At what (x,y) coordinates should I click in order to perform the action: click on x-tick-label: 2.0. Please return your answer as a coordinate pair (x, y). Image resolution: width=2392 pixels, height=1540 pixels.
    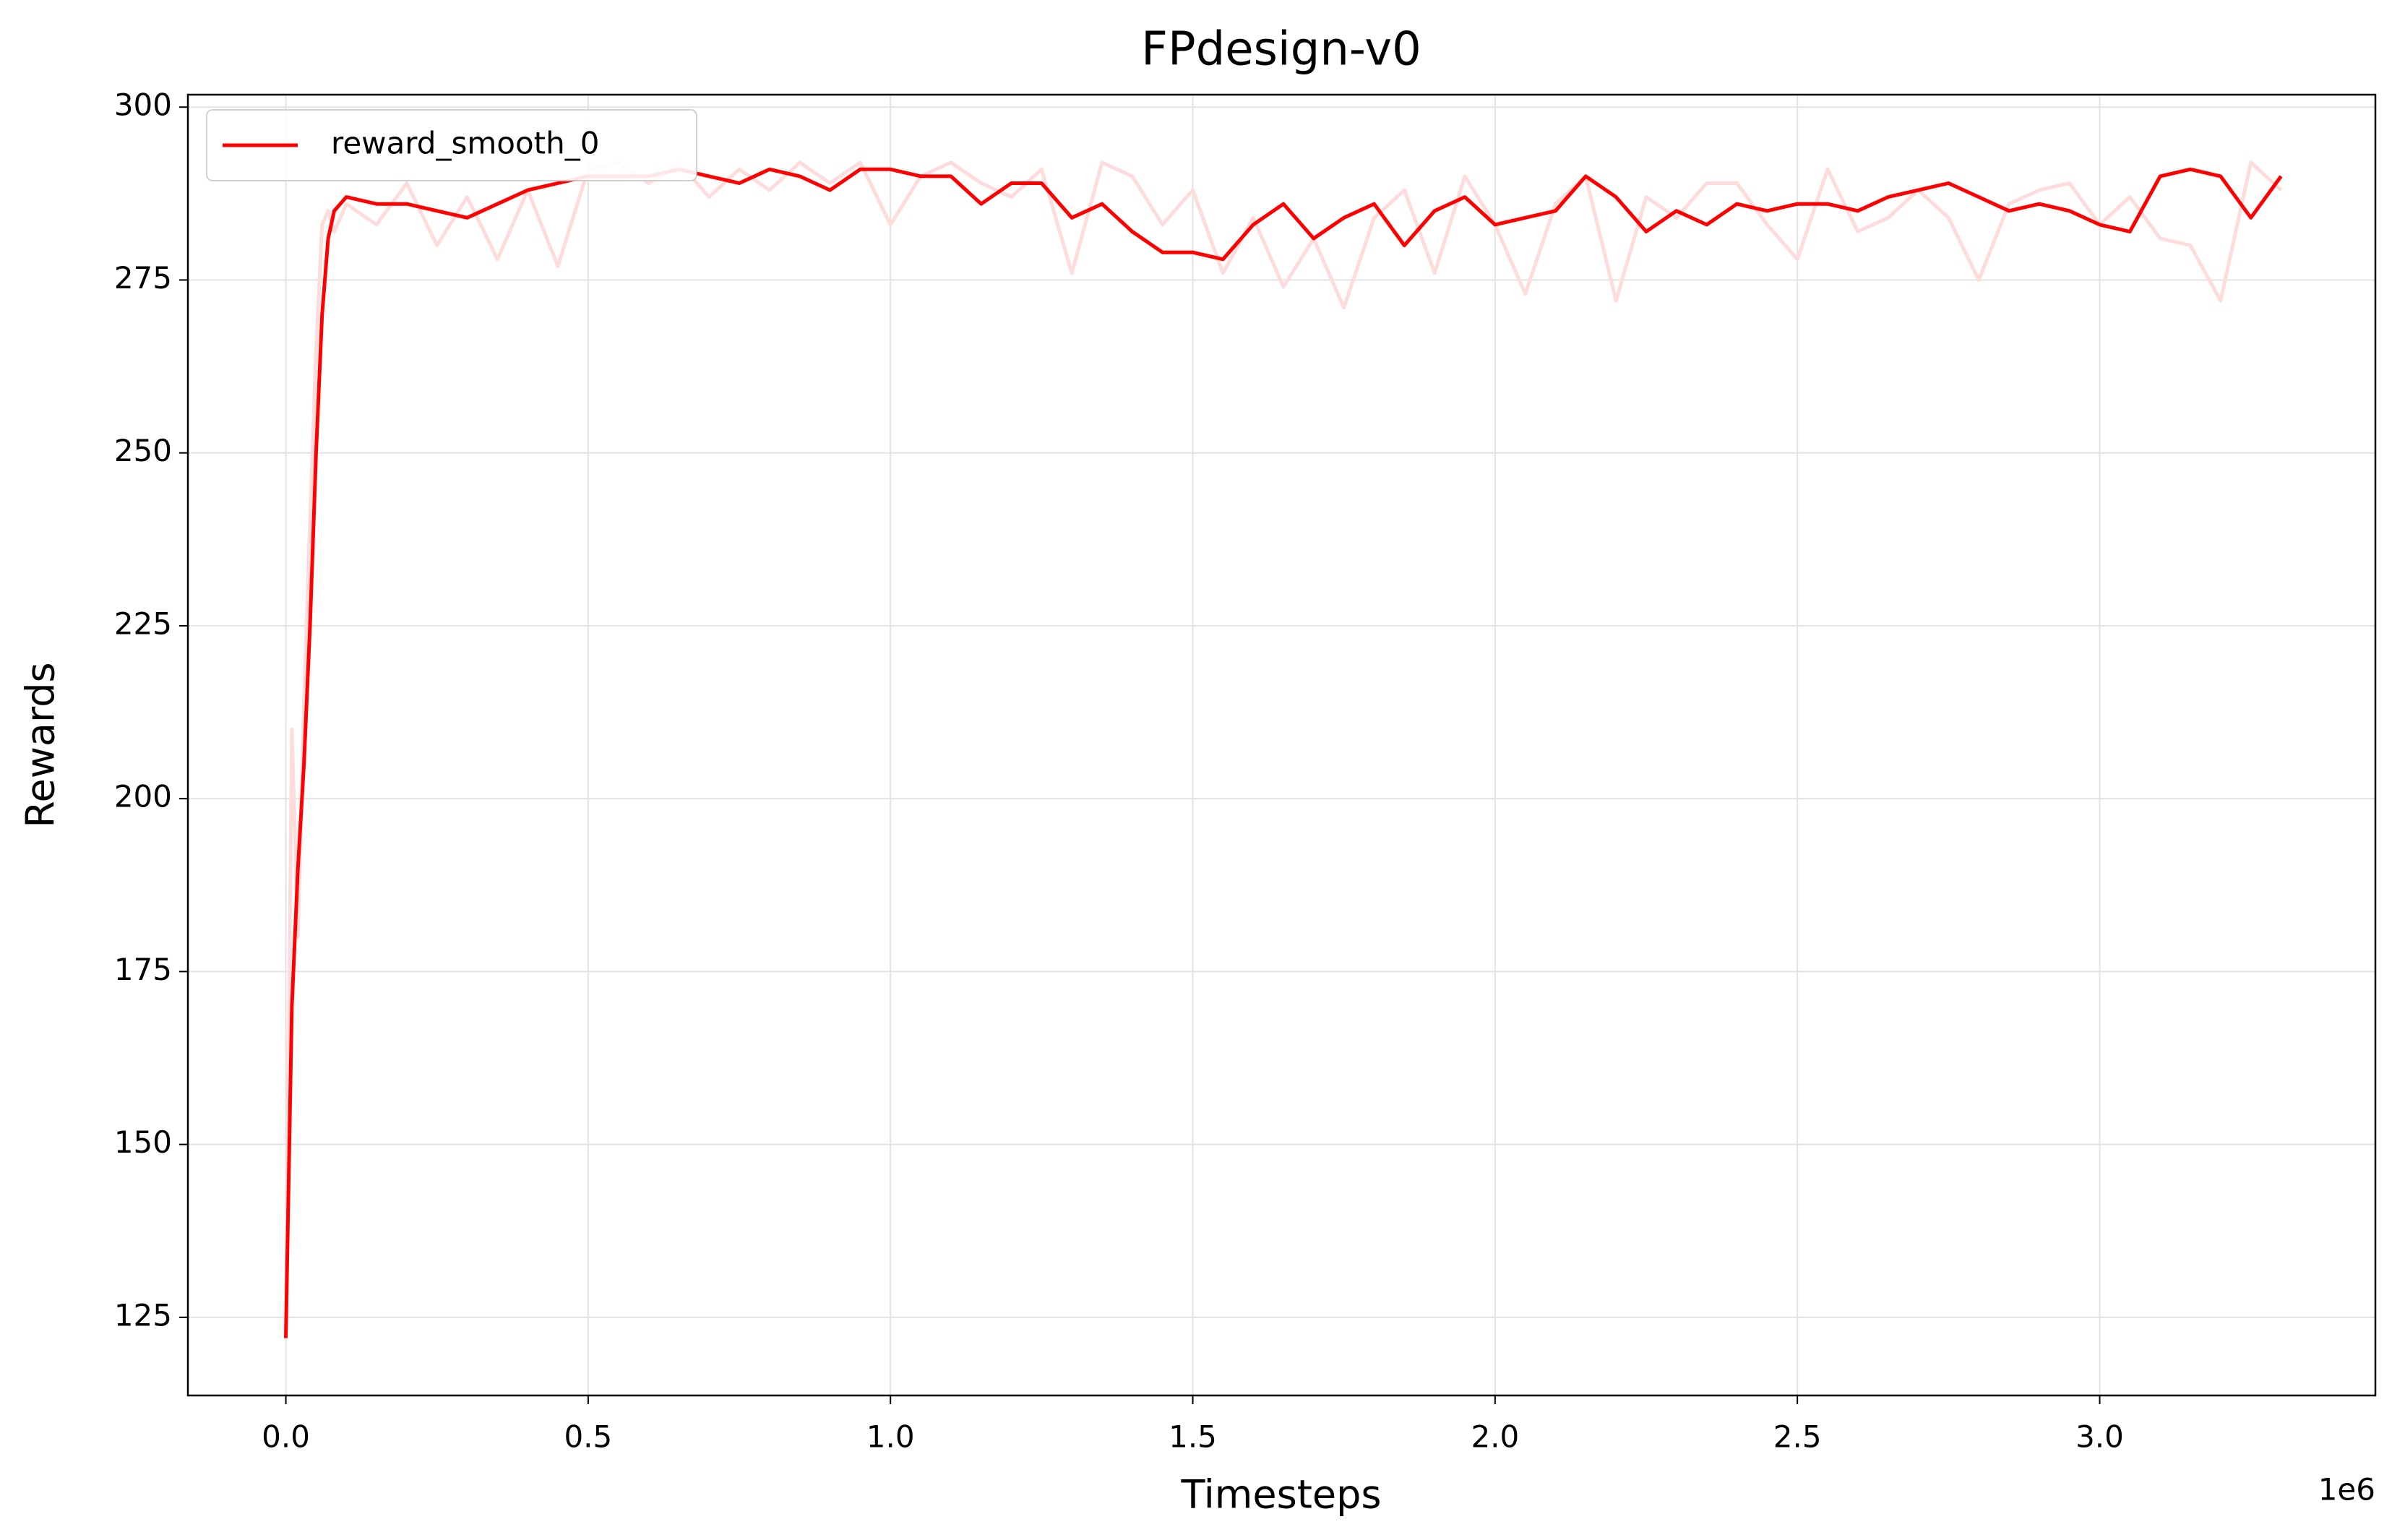
    Looking at the image, I should click on (1495, 1437).